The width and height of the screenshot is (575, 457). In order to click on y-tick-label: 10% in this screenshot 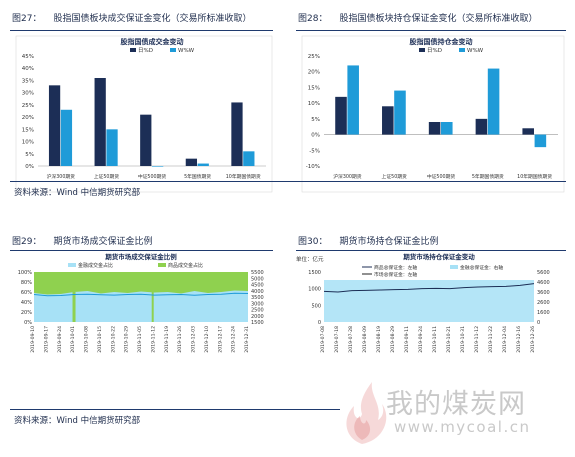, I will do `click(28, 143)`.